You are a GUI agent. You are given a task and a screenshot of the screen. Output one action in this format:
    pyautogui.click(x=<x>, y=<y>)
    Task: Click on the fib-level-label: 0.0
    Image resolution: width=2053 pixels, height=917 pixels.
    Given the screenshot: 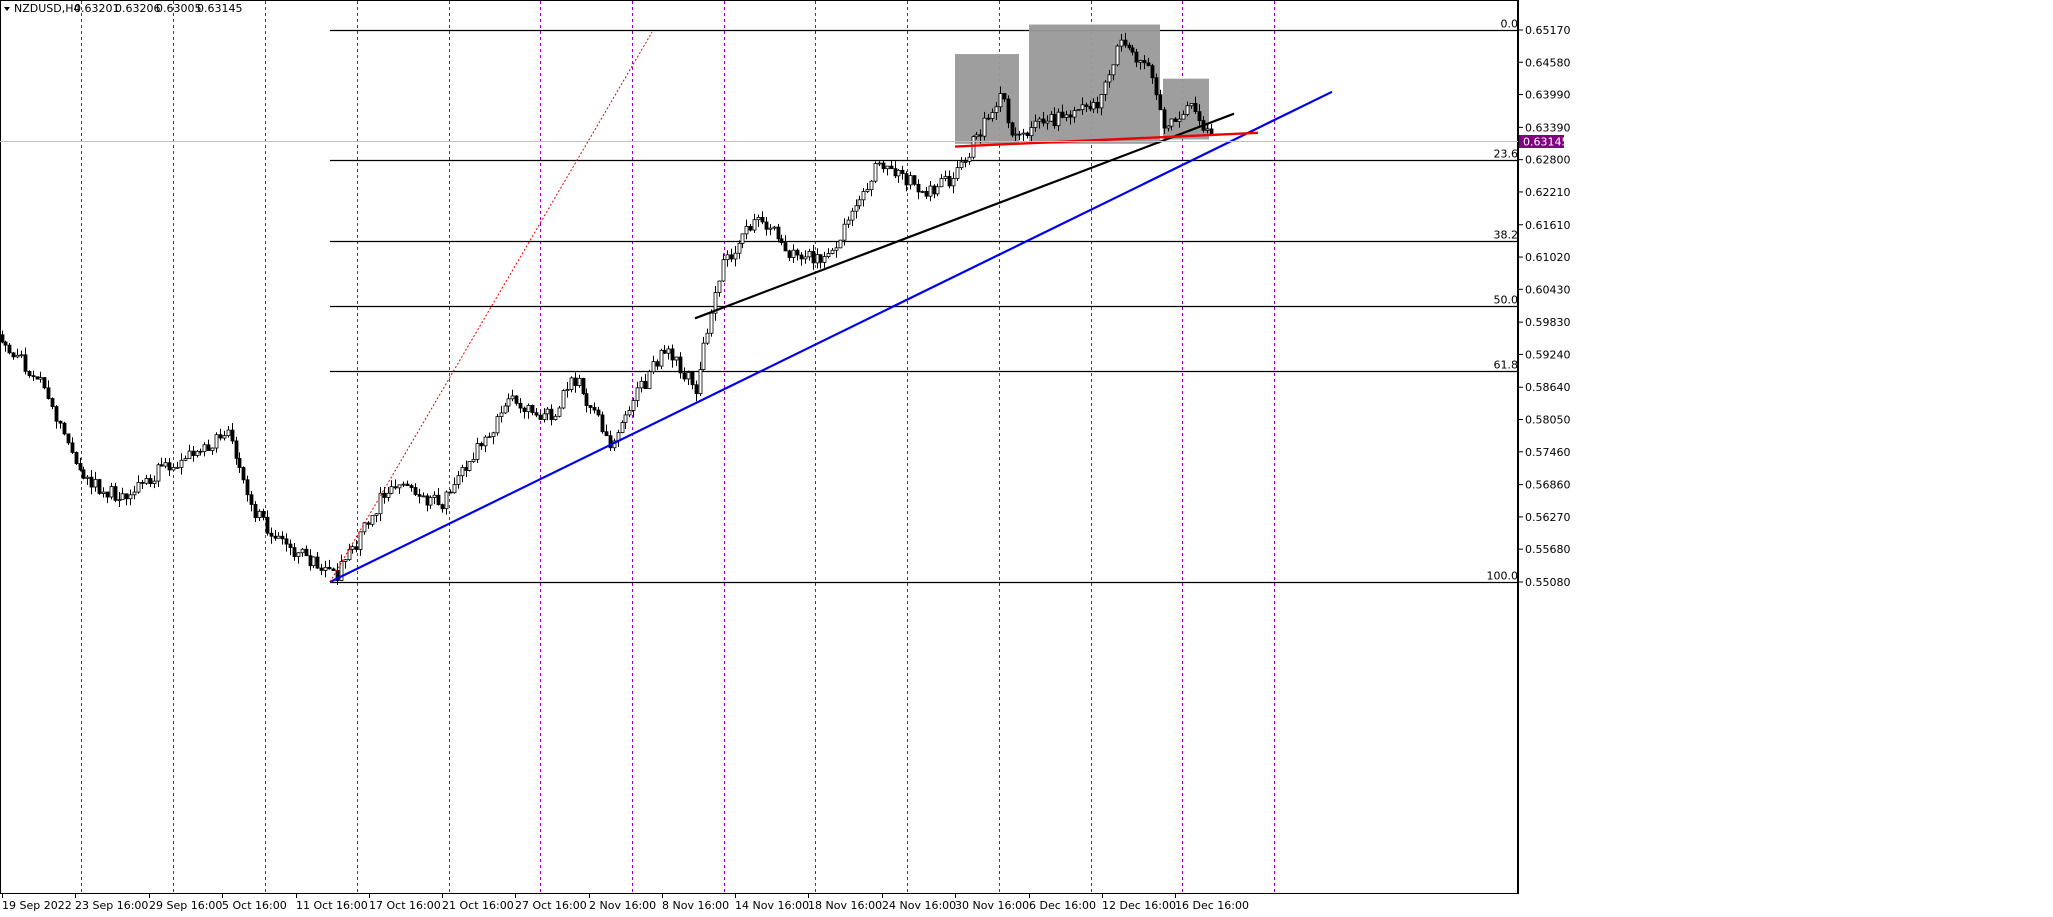 What is the action you would take?
    pyautogui.click(x=1510, y=24)
    